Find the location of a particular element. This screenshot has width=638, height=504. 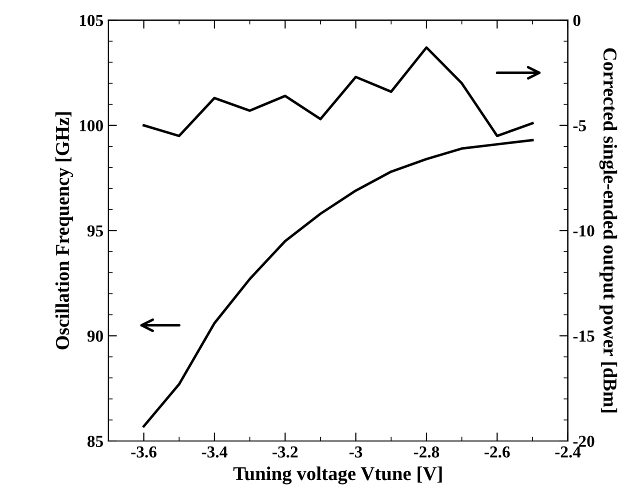

x-tick-label: -3.2 is located at coordinates (285, 452).